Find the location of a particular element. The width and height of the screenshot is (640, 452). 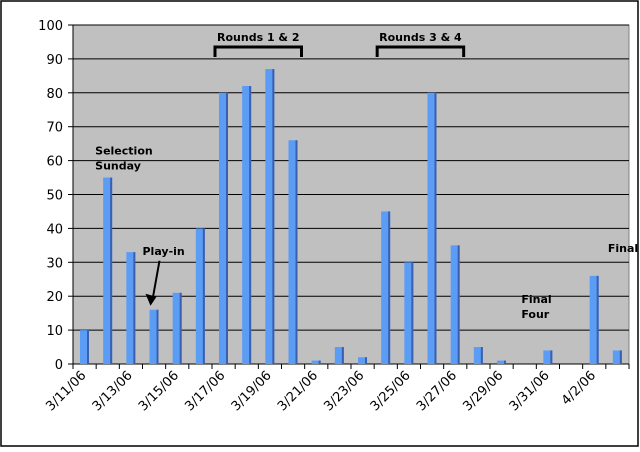

bar-4/3/06 is located at coordinates (617, 357).